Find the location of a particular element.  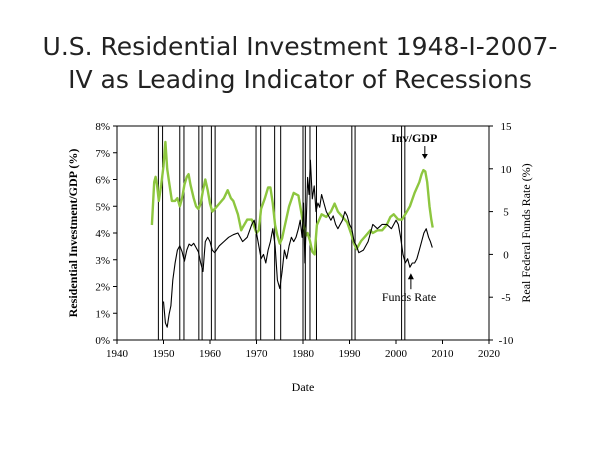

y2-tick-label: 10 is located at coordinates (507, 170).